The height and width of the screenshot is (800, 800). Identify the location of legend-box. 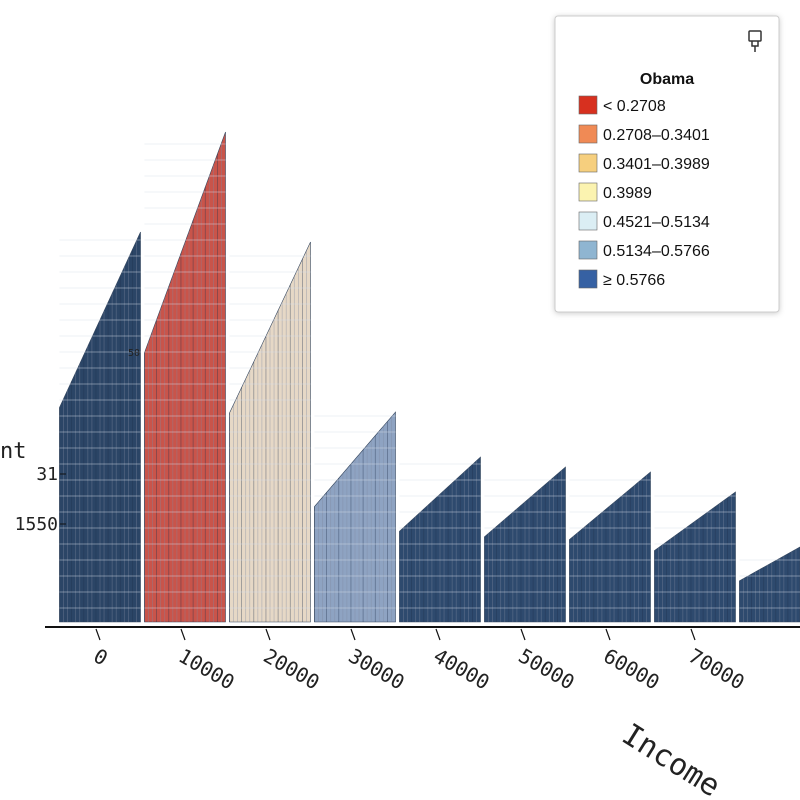
(667, 164).